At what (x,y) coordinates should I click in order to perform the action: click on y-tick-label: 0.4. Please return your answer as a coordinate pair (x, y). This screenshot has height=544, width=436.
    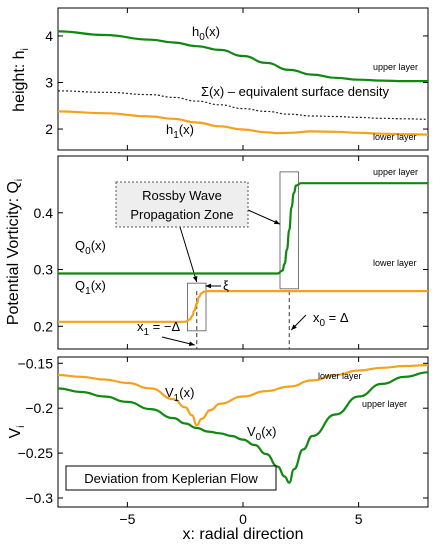
    Looking at the image, I should click on (44, 213).